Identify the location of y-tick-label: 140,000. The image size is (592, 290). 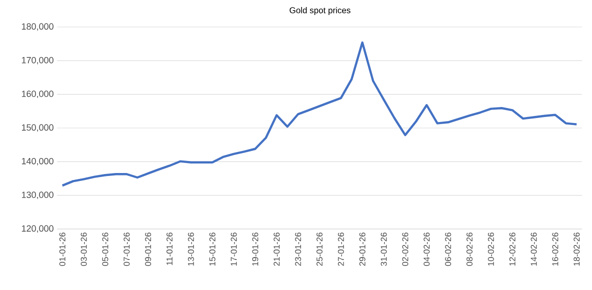
(38, 162).